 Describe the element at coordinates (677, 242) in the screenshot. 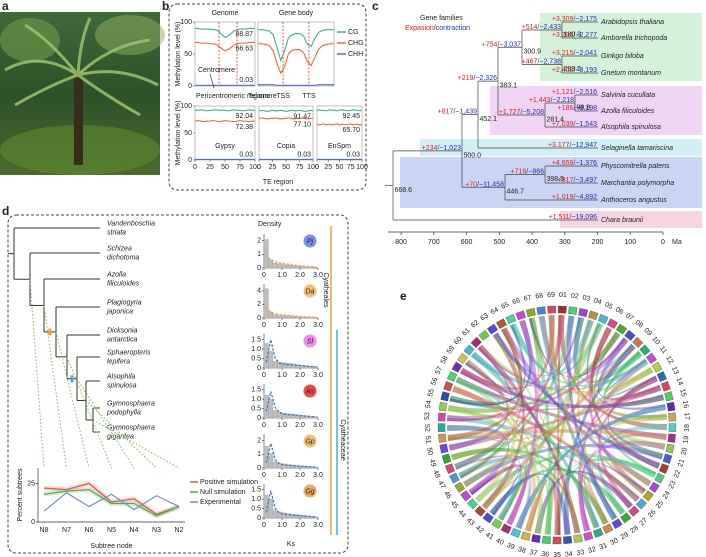

I see `axis-label: Ma` at that location.